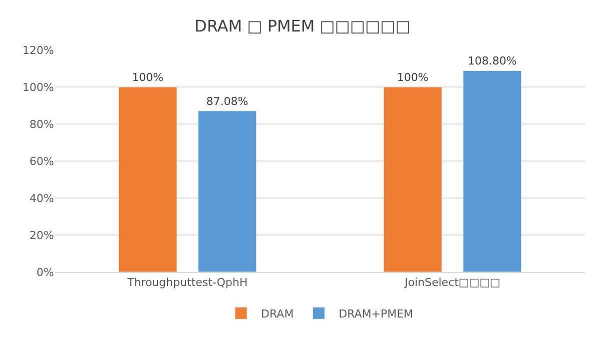 The image size is (605, 340). Describe the element at coordinates (452, 283) in the screenshot. I see `x-tick-label: JoinSelect□□□□` at that location.